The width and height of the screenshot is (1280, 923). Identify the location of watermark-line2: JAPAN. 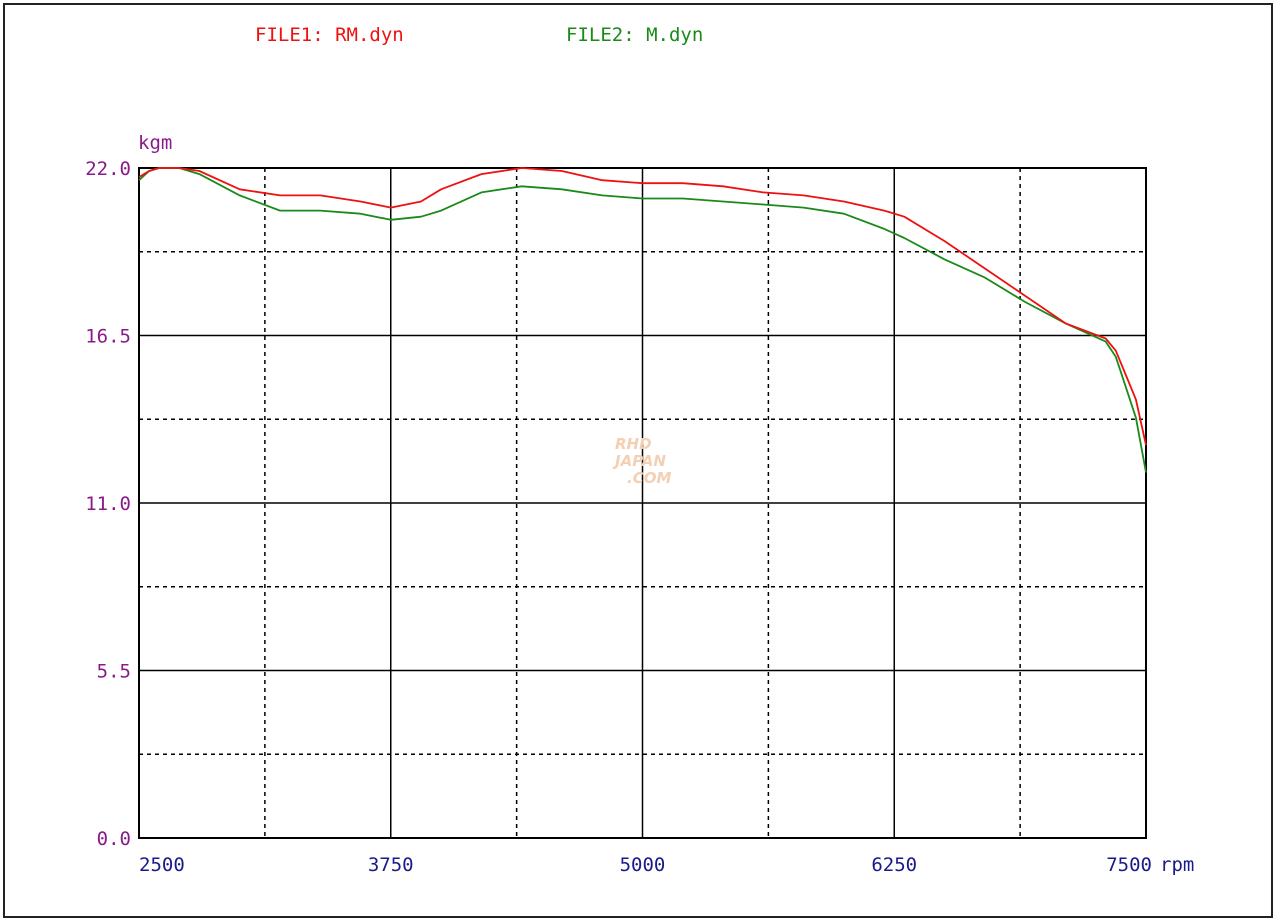
(639, 461).